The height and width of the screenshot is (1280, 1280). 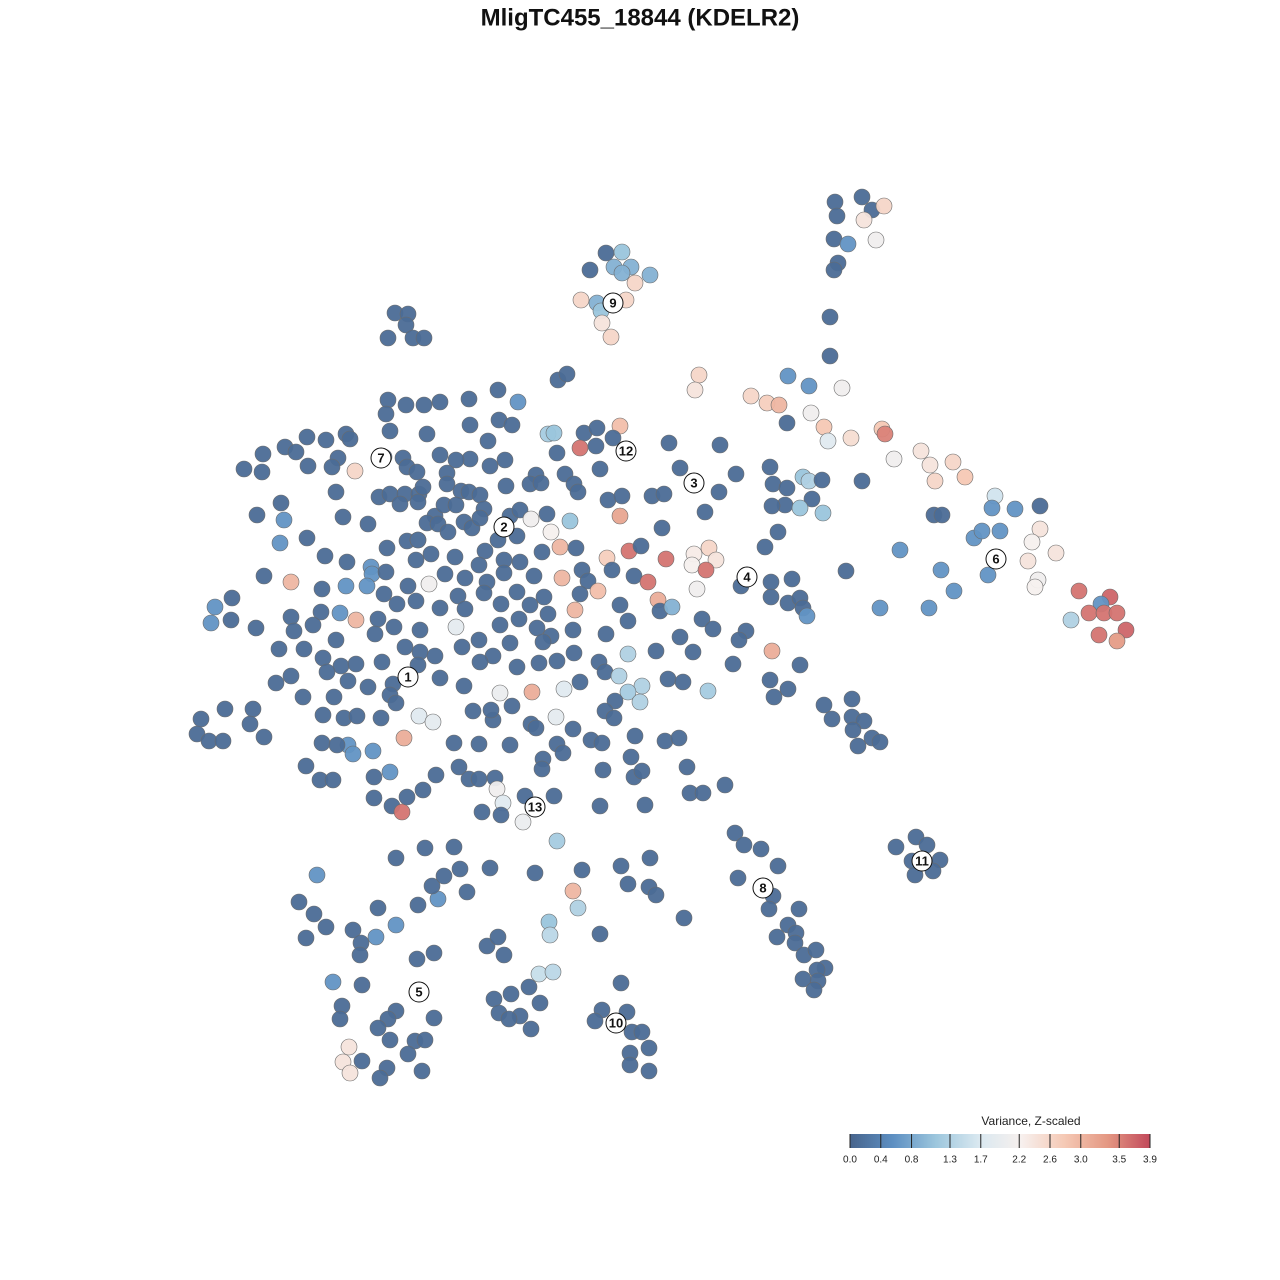 What do you see at coordinates (912, 1160) in the screenshot?
I see `colorbar-tick-label: 0.8` at bounding box center [912, 1160].